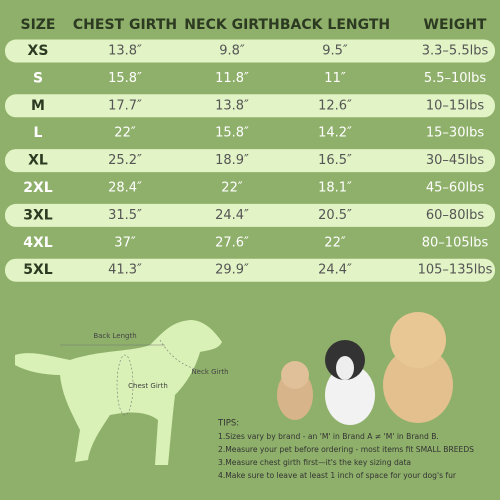 The height and width of the screenshot is (500, 500). I want to click on cell: 11″, so click(335, 78).